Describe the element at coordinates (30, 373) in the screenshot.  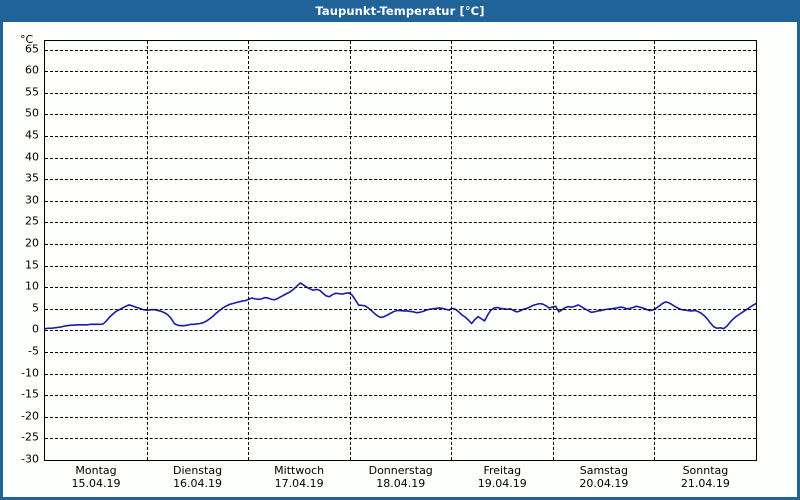
I see `y-axis-tick-label: -10` at that location.